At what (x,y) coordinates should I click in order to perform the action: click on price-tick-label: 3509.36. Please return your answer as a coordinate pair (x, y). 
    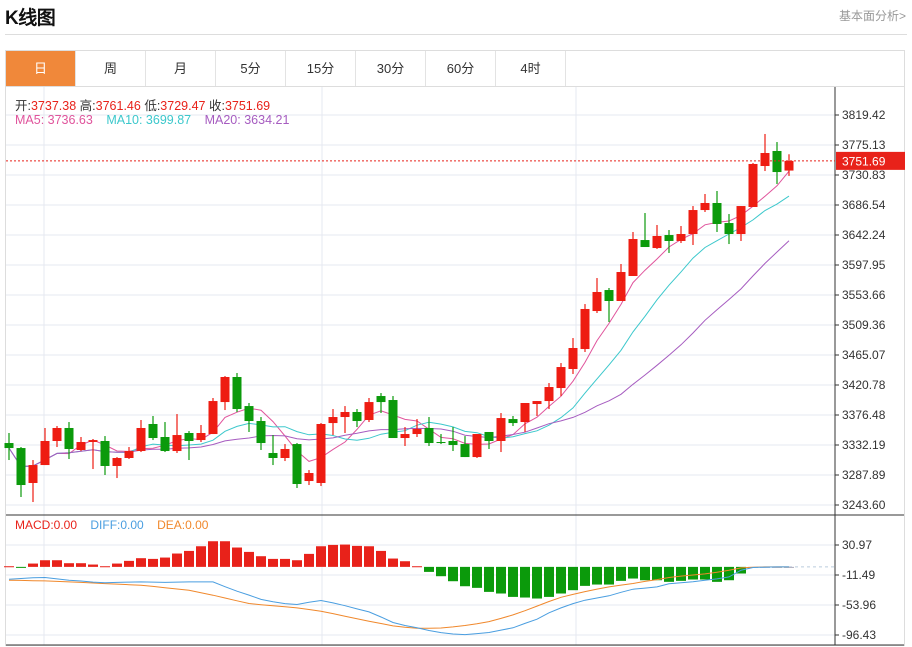
    Looking at the image, I should click on (864, 325).